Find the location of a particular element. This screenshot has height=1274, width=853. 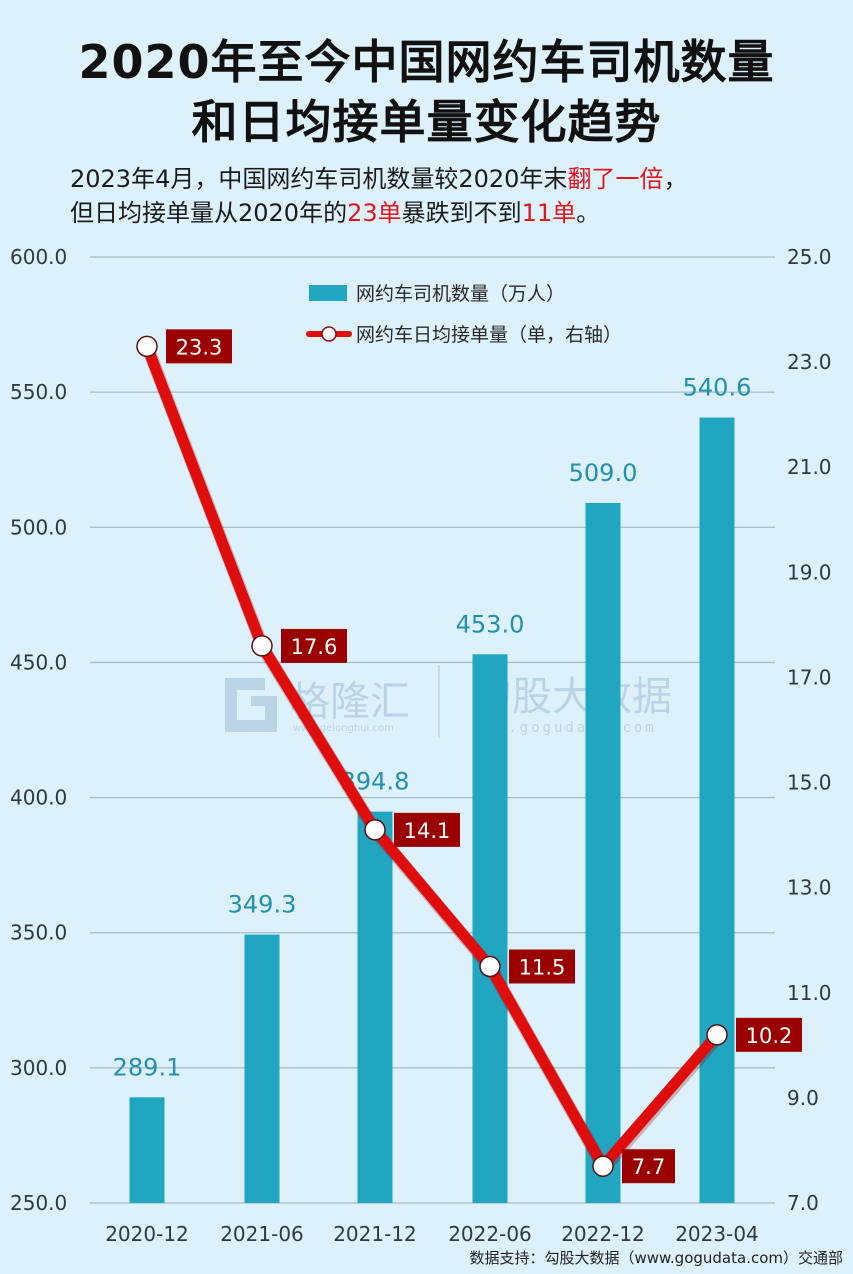

right-axis-tick: 21.0 is located at coordinates (809, 467).